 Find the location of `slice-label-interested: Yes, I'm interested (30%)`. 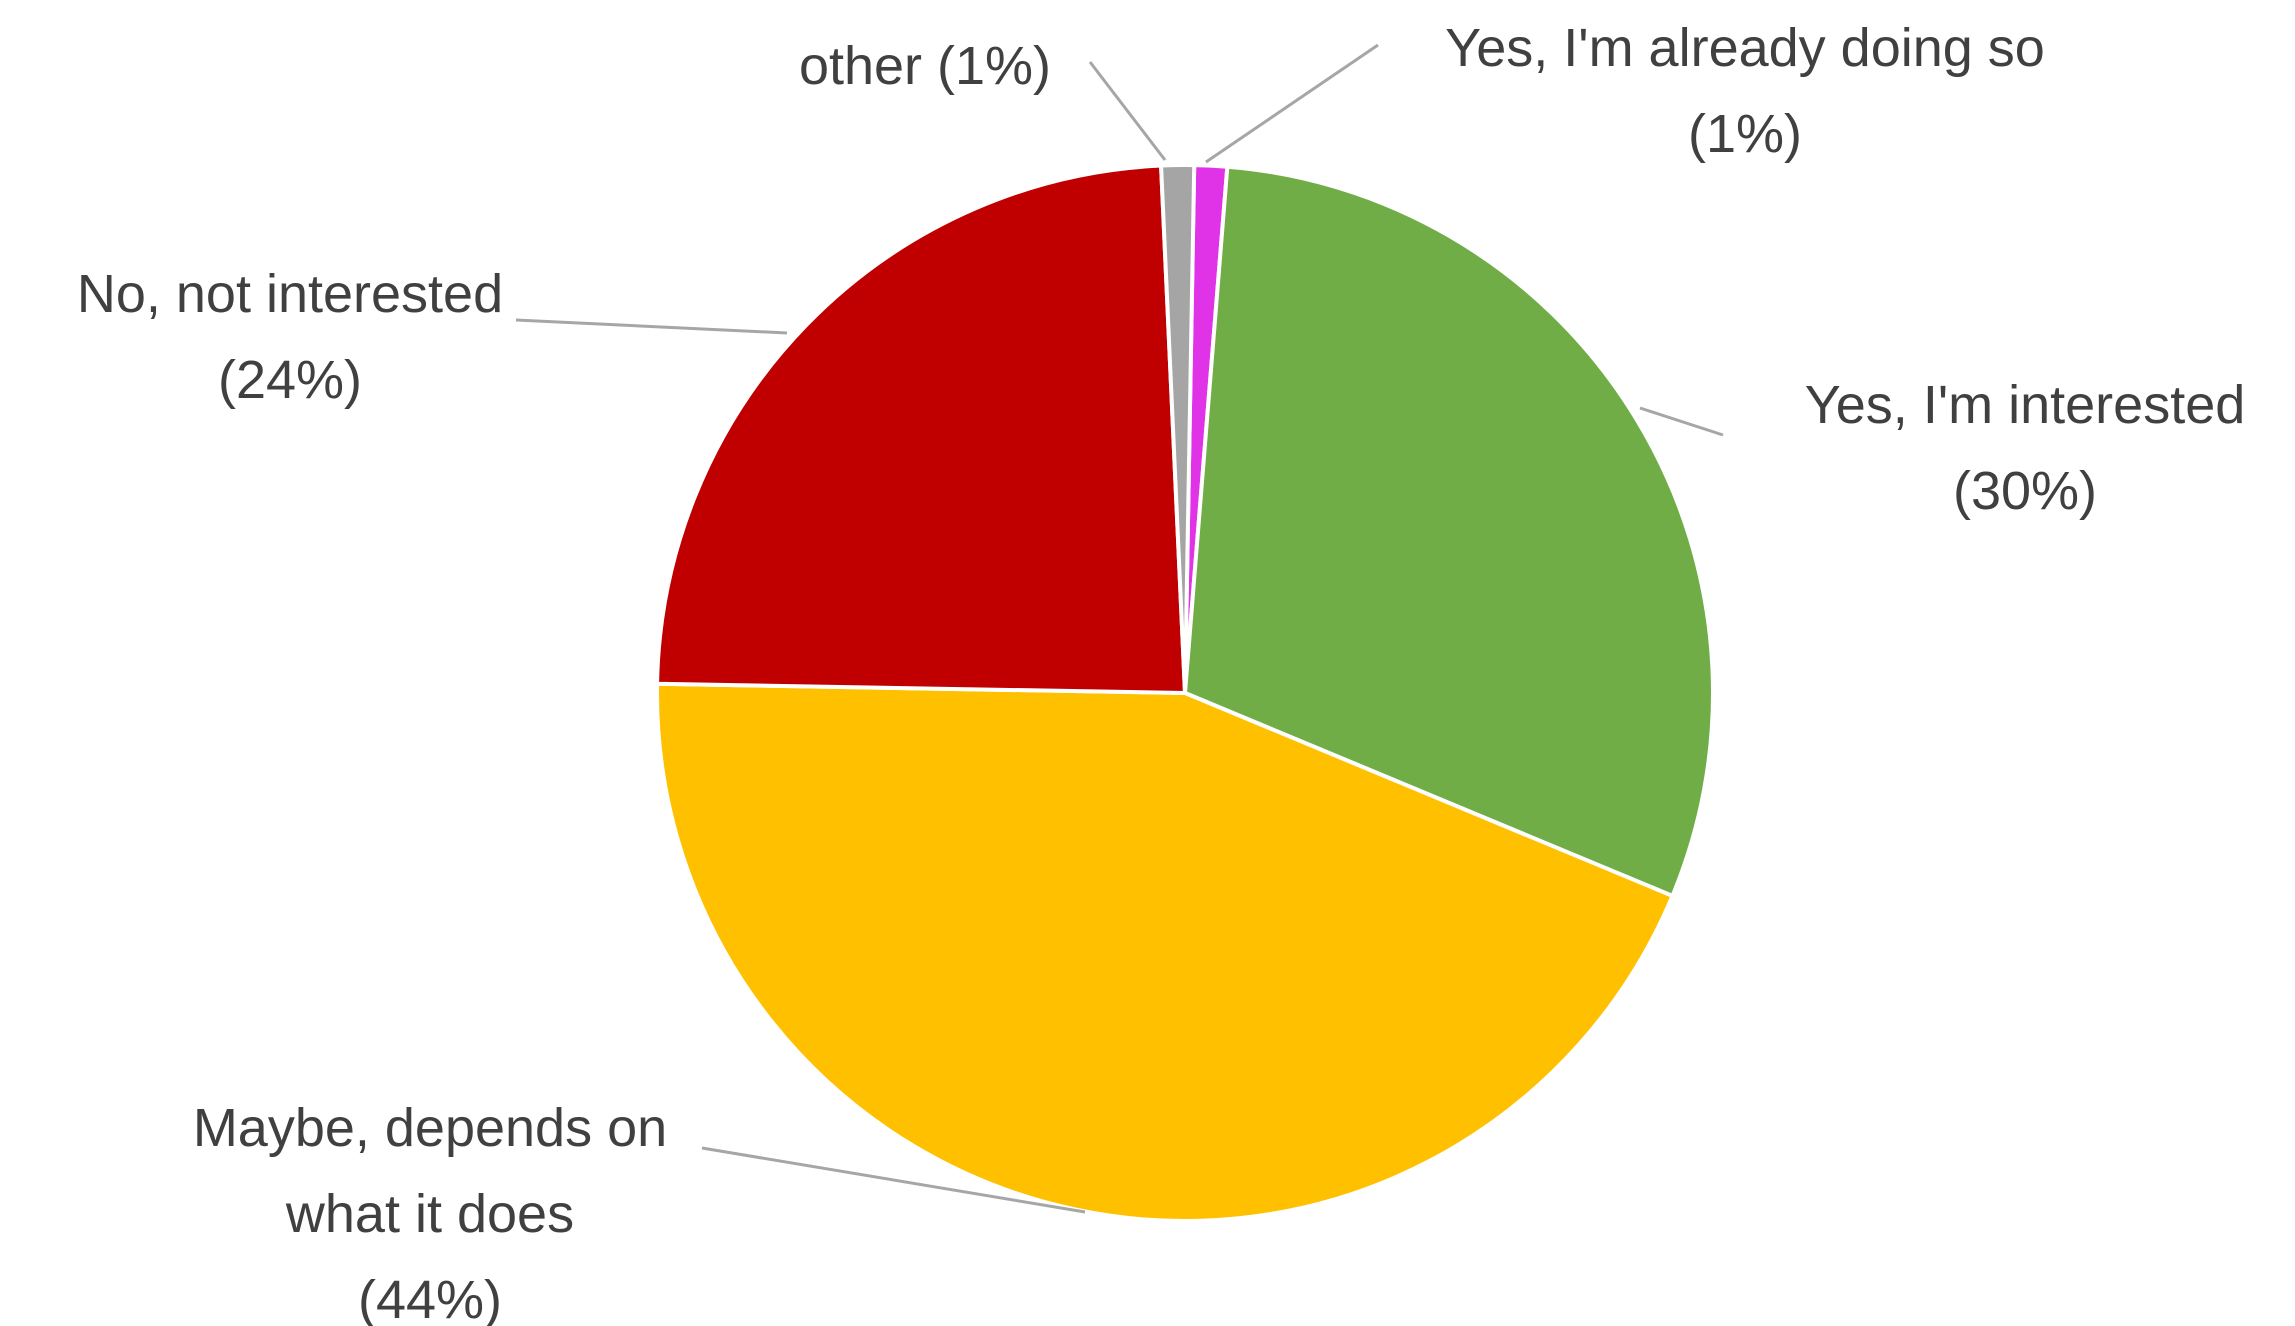

slice-label-interested: Yes, I'm interested (30%) is located at coordinates (2025, 448).